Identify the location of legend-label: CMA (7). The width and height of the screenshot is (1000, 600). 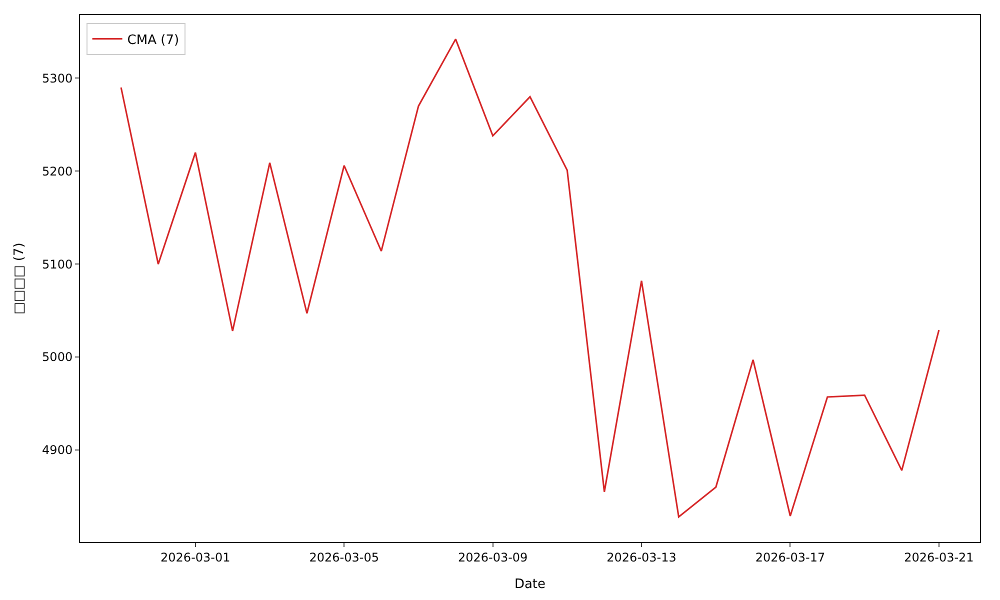
(153, 40).